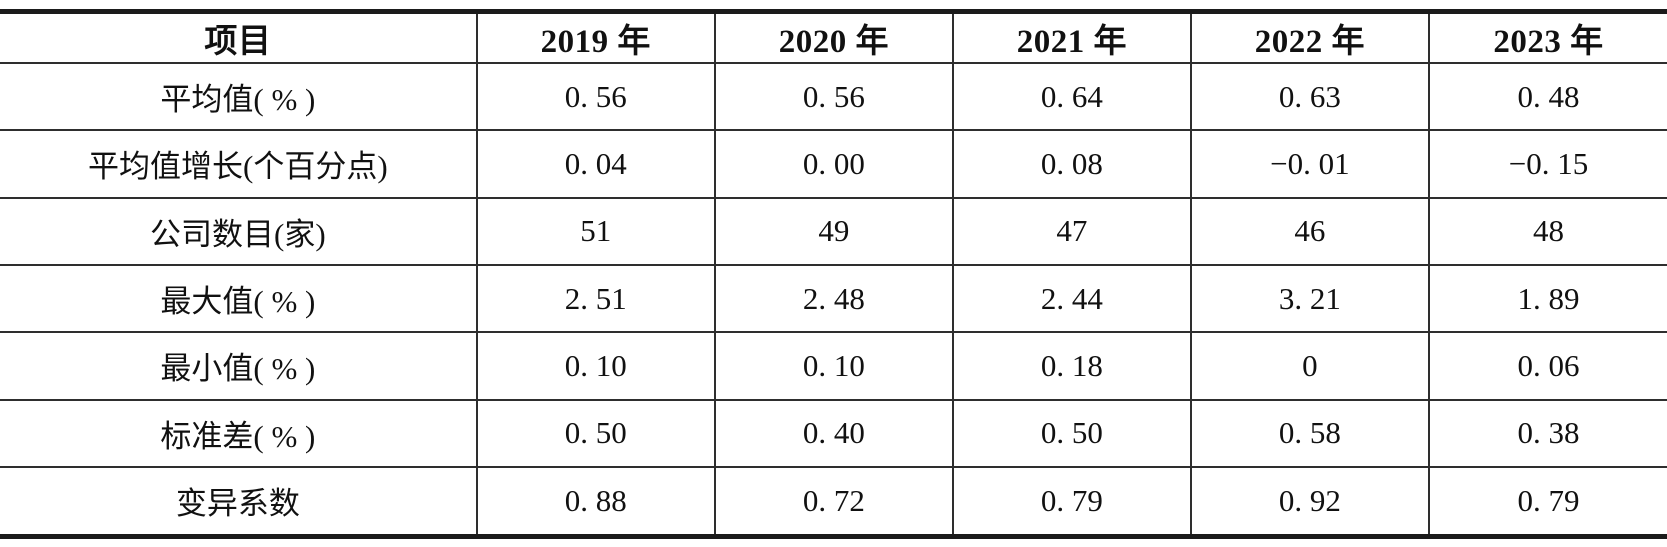 The height and width of the screenshot is (547, 1667). Describe the element at coordinates (1547, 299) in the screenshot. I see `table-cell: 1. 89` at that location.